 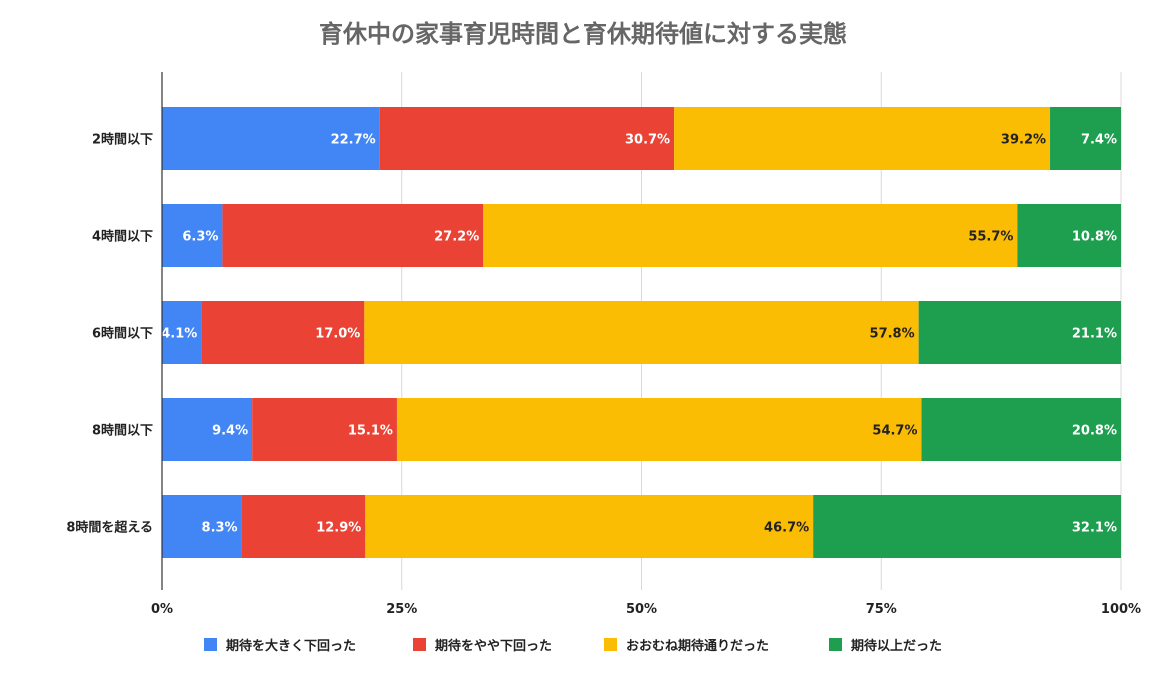 I want to click on x-tick-label: 25%, so click(x=401, y=609).